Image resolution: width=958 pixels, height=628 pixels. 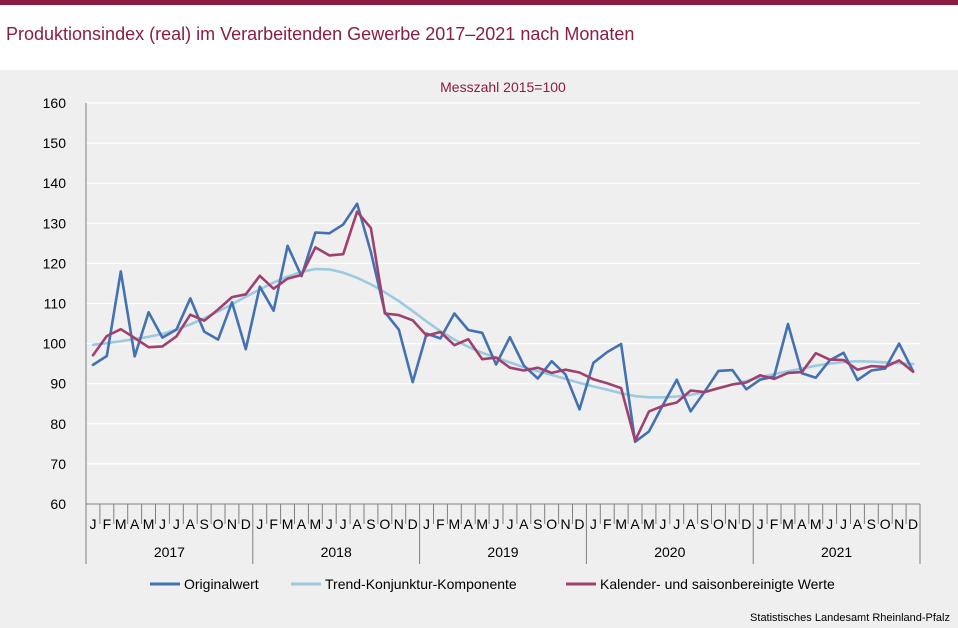 What do you see at coordinates (669, 552) in the screenshot?
I see `year-label: 2020` at bounding box center [669, 552].